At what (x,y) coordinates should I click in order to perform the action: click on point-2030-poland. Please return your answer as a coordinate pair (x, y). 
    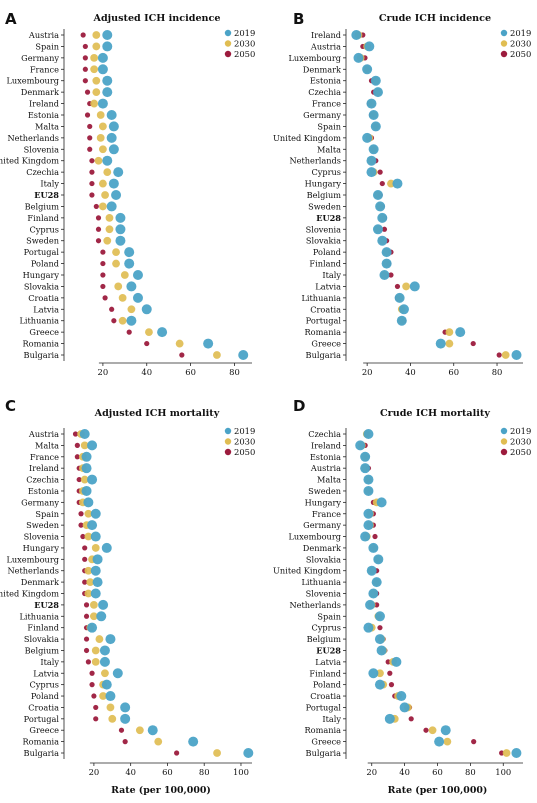
    Looking at the image, I should click on (103, 696).